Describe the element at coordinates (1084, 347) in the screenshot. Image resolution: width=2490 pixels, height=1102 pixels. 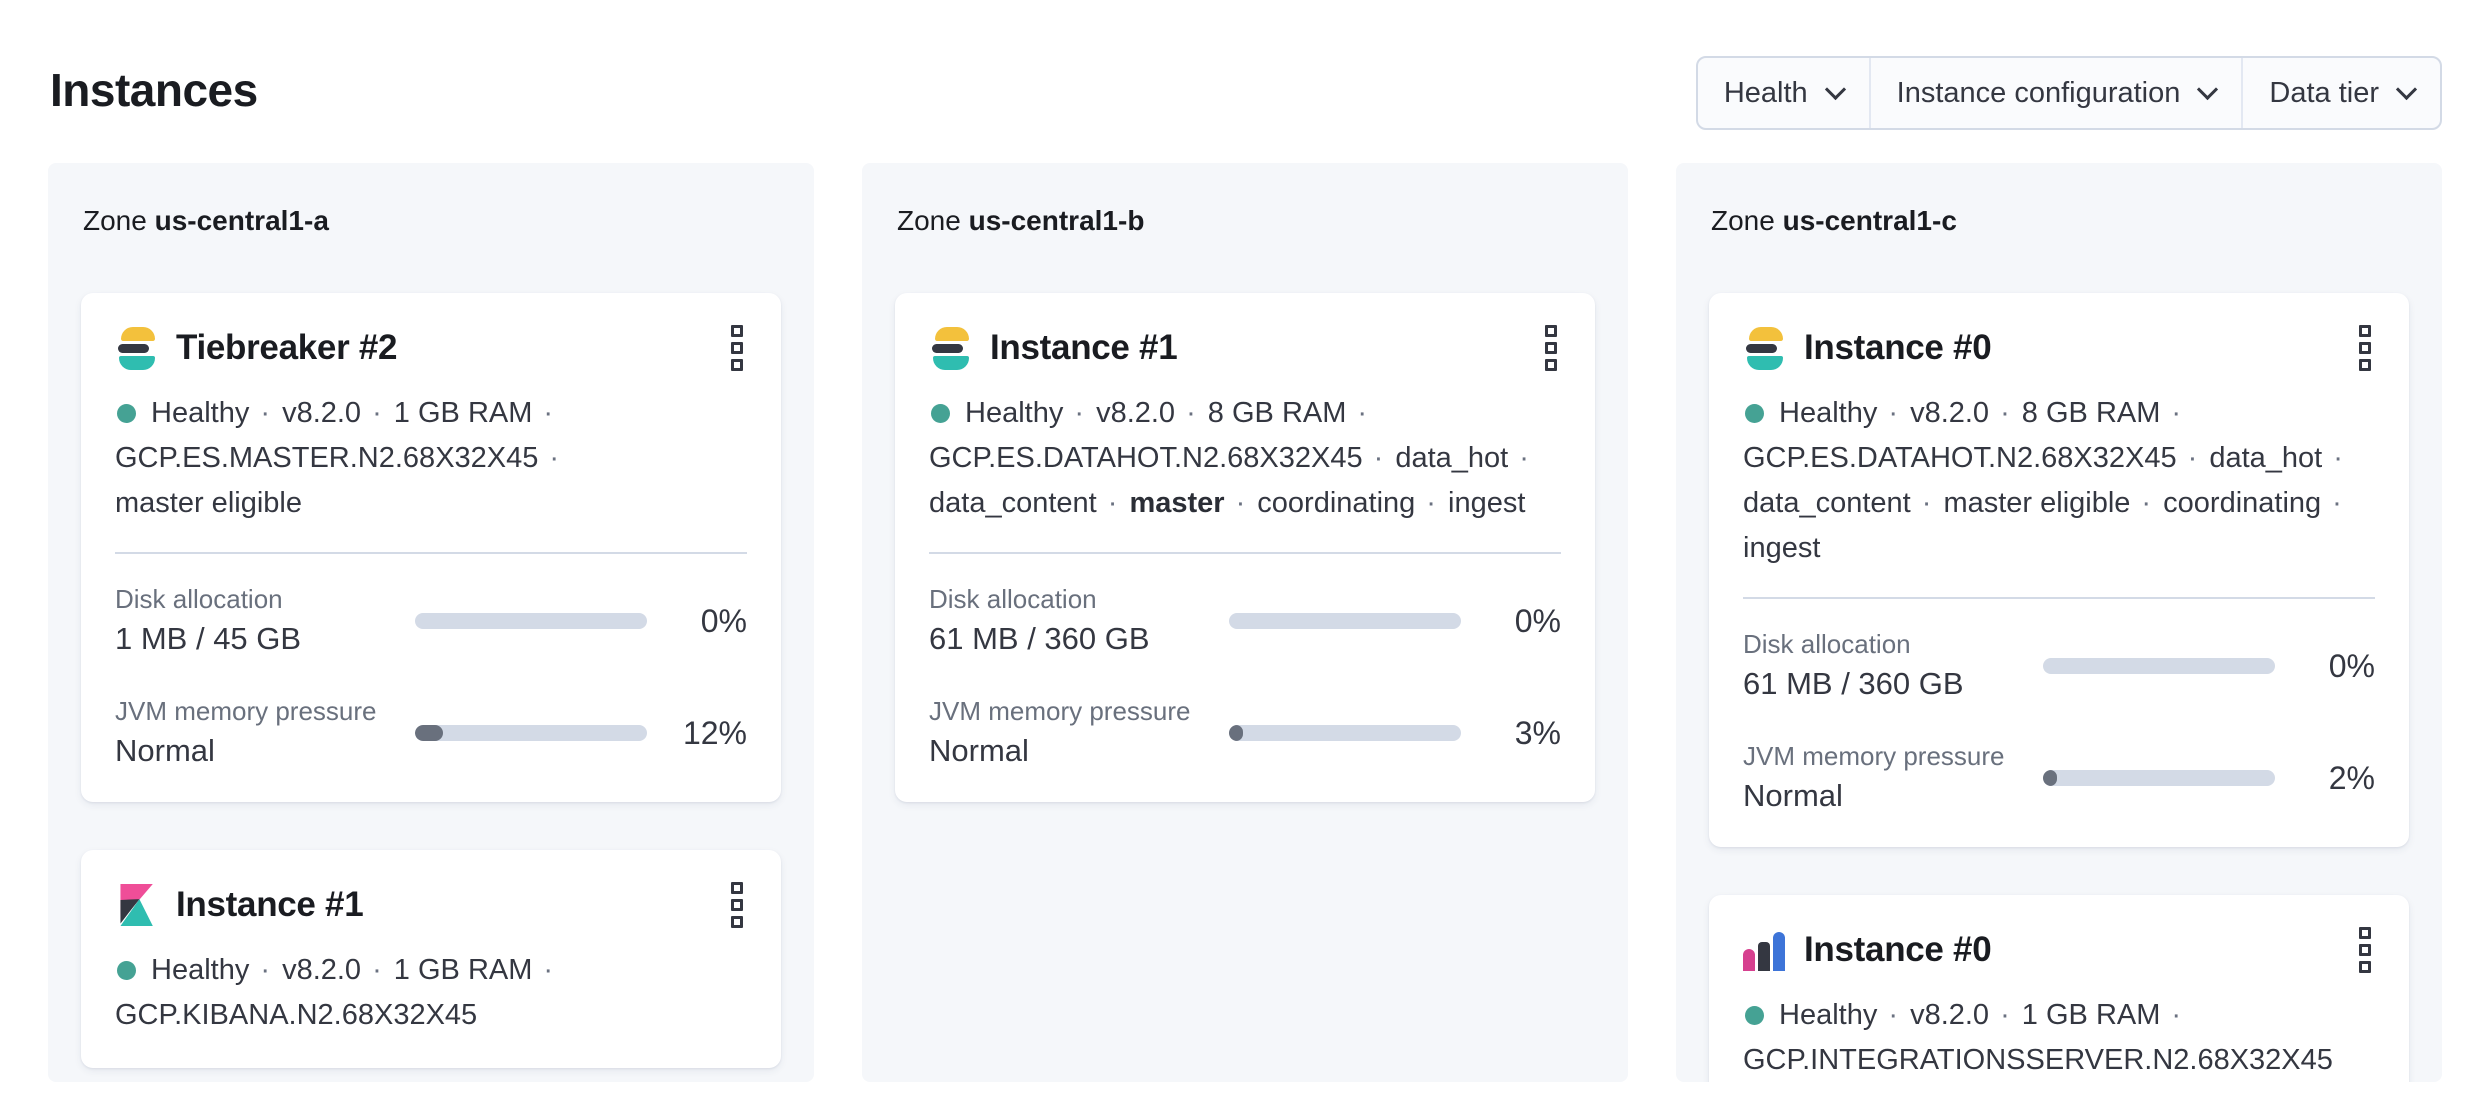
I see `instance-card-title: Instance #1` at that location.